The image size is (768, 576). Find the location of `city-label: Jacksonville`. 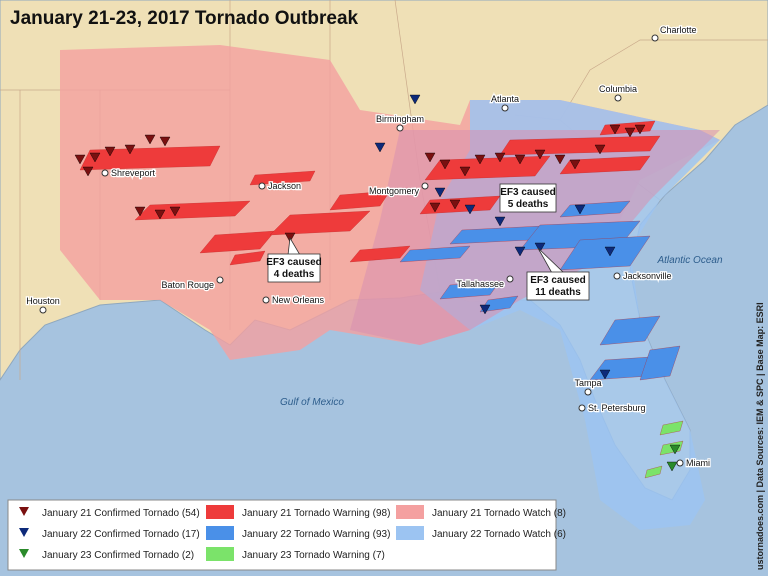

city-label: Jacksonville is located at coordinates (647, 276).